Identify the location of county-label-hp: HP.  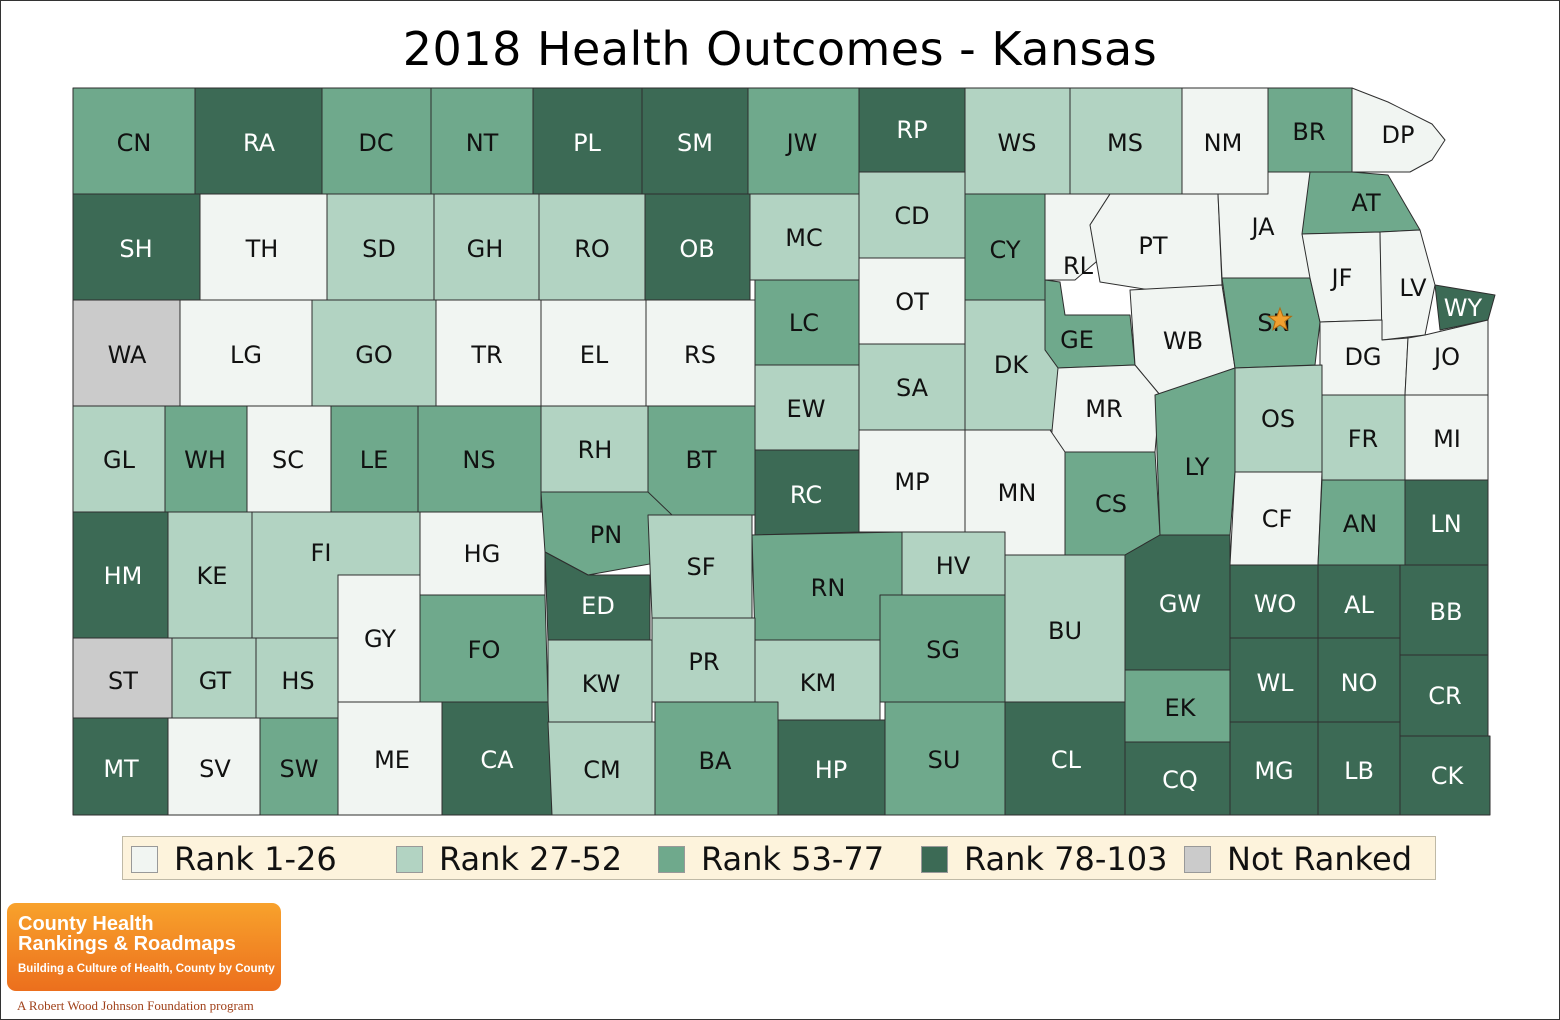
(831, 770).